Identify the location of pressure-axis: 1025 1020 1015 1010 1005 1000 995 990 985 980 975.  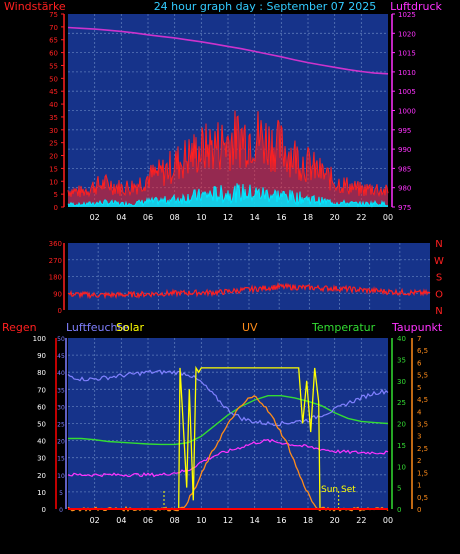
(403, 111).